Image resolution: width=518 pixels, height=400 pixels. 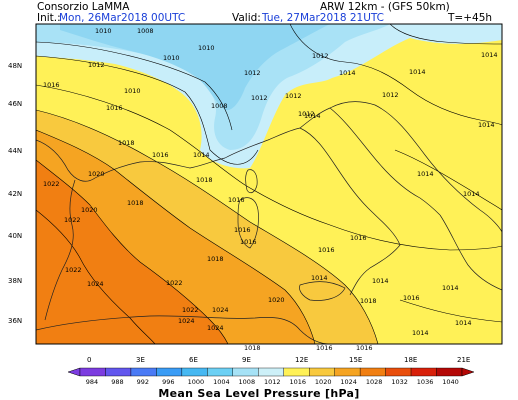 I want to click on lon-label: 0, so click(x=89, y=360).